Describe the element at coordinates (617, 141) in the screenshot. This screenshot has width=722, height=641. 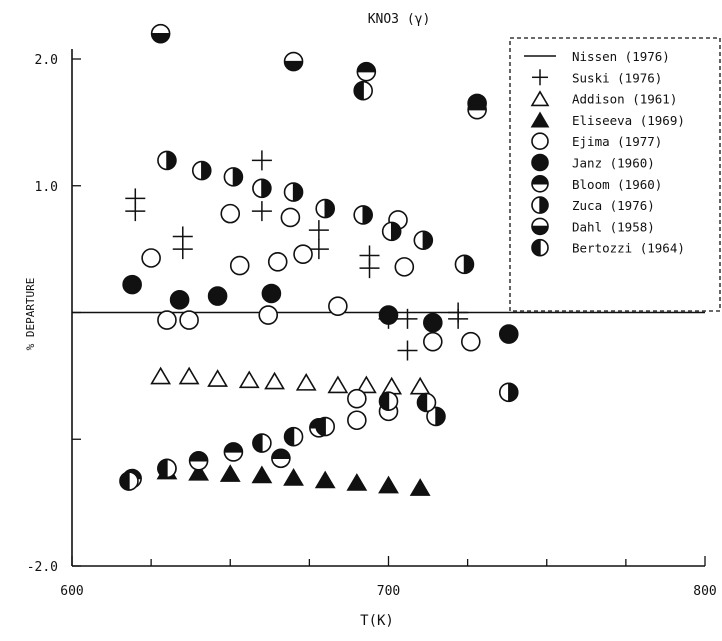
I see `legend-label: Ejima (1977)` at that location.